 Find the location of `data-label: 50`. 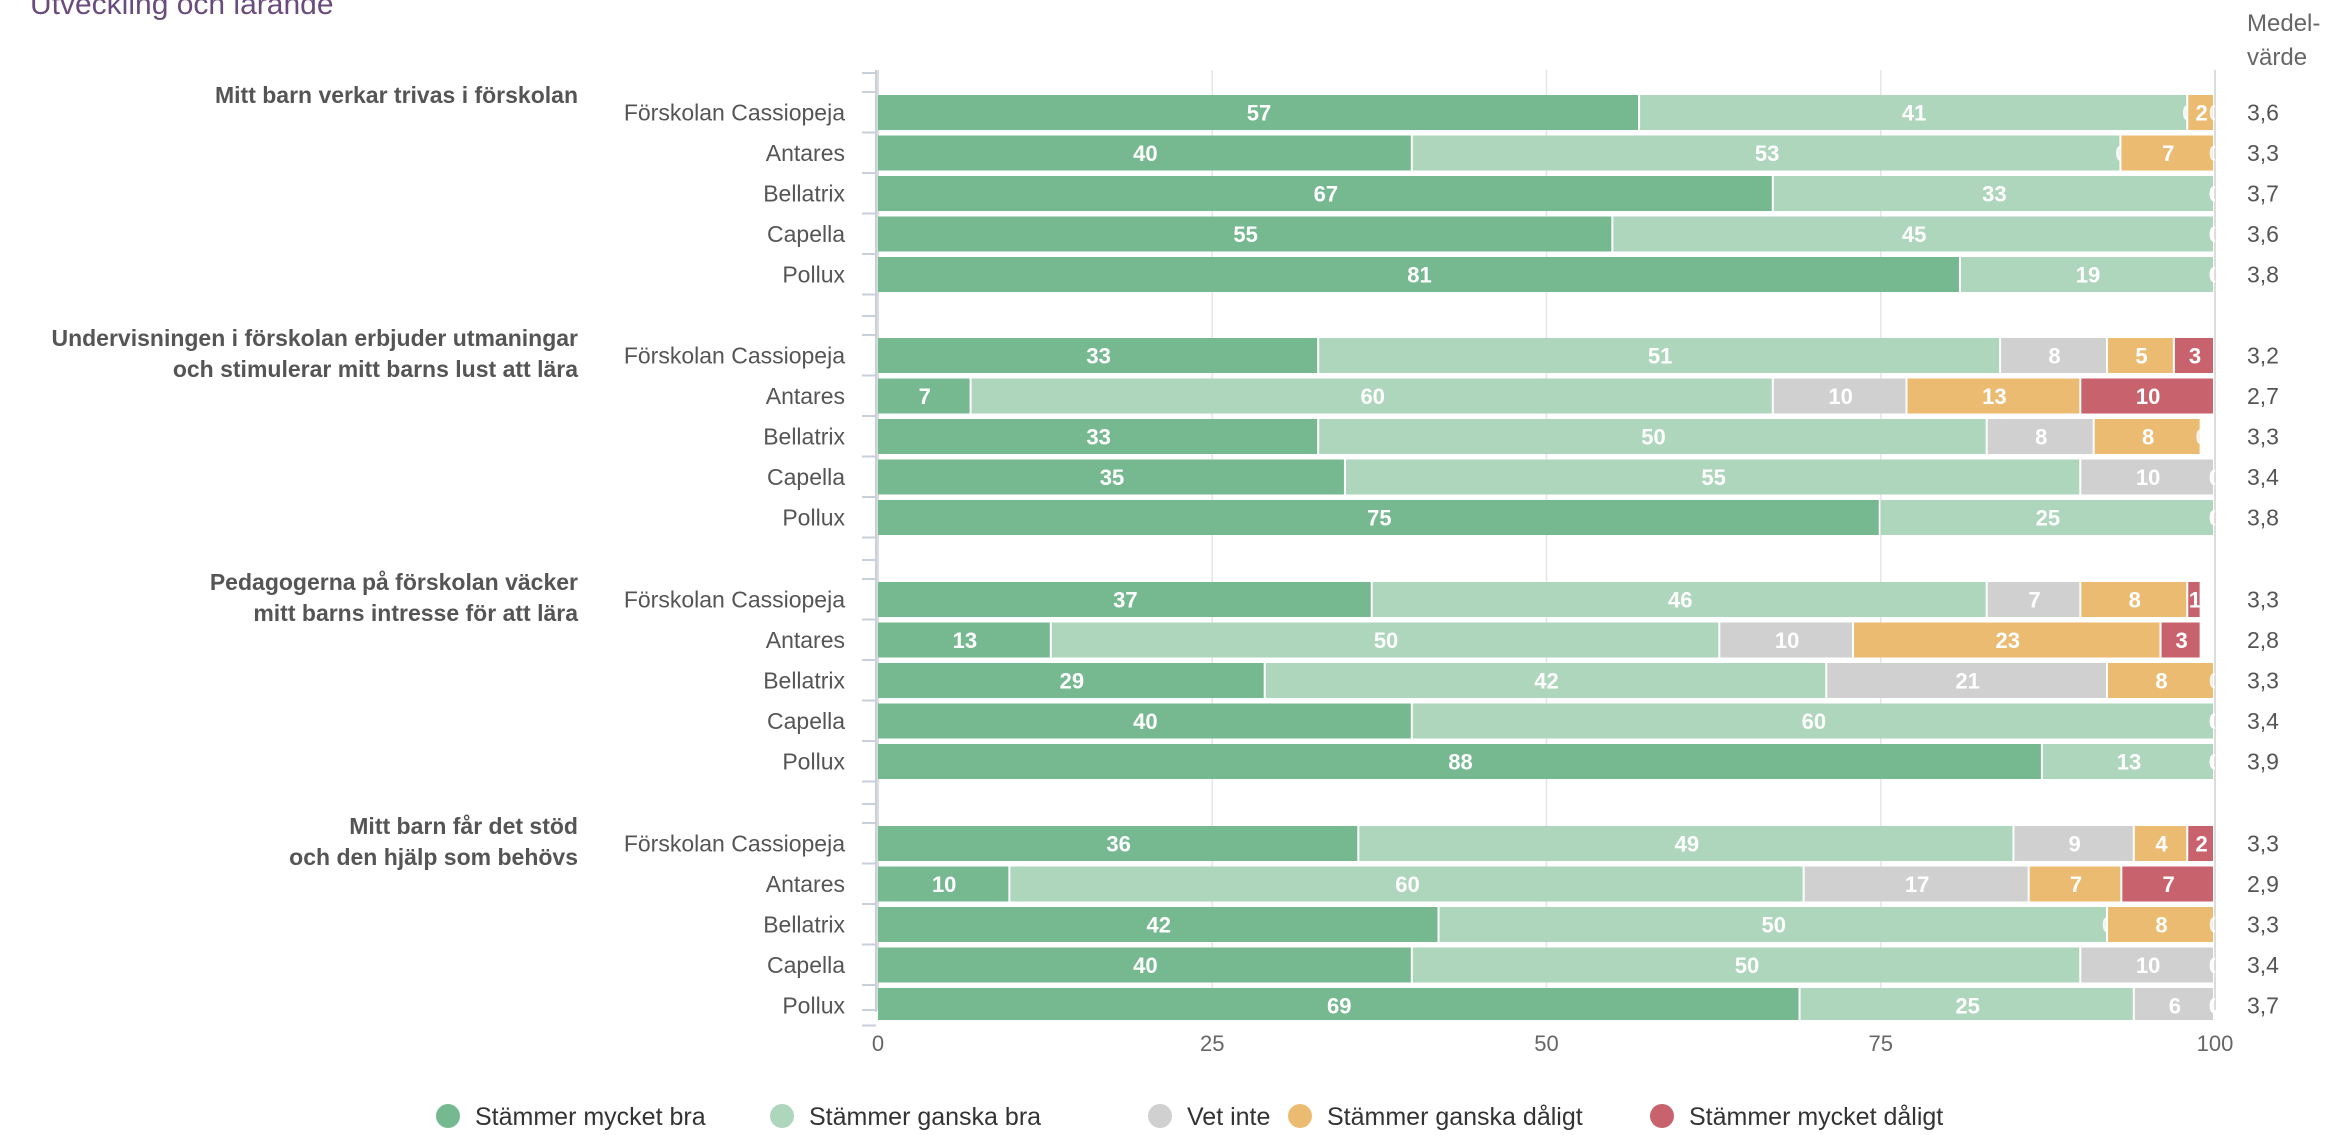

data-label: 50 is located at coordinates (1653, 437).